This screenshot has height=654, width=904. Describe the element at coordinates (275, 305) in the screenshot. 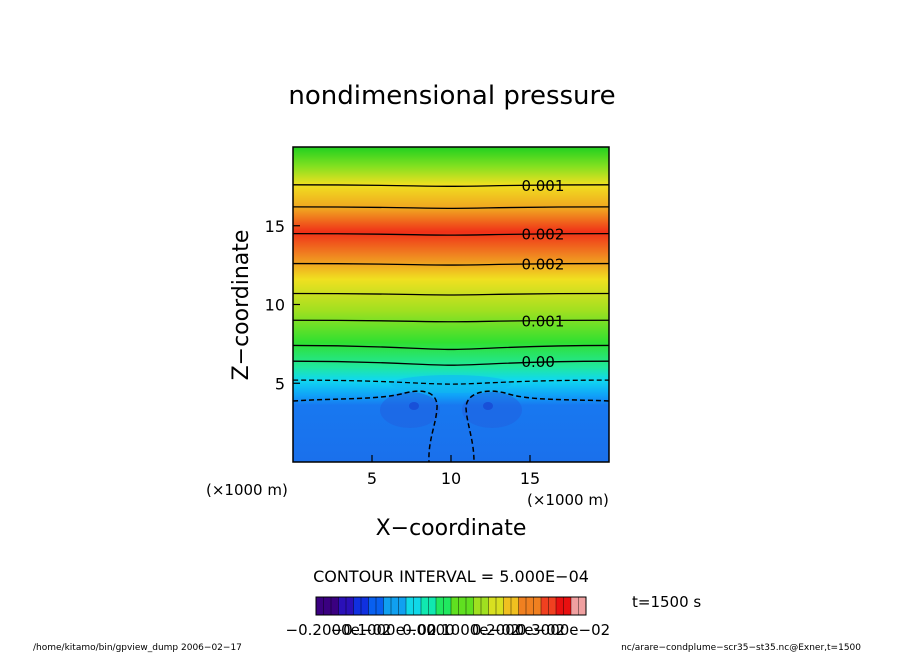

I see `y-tick-label: 10` at that location.